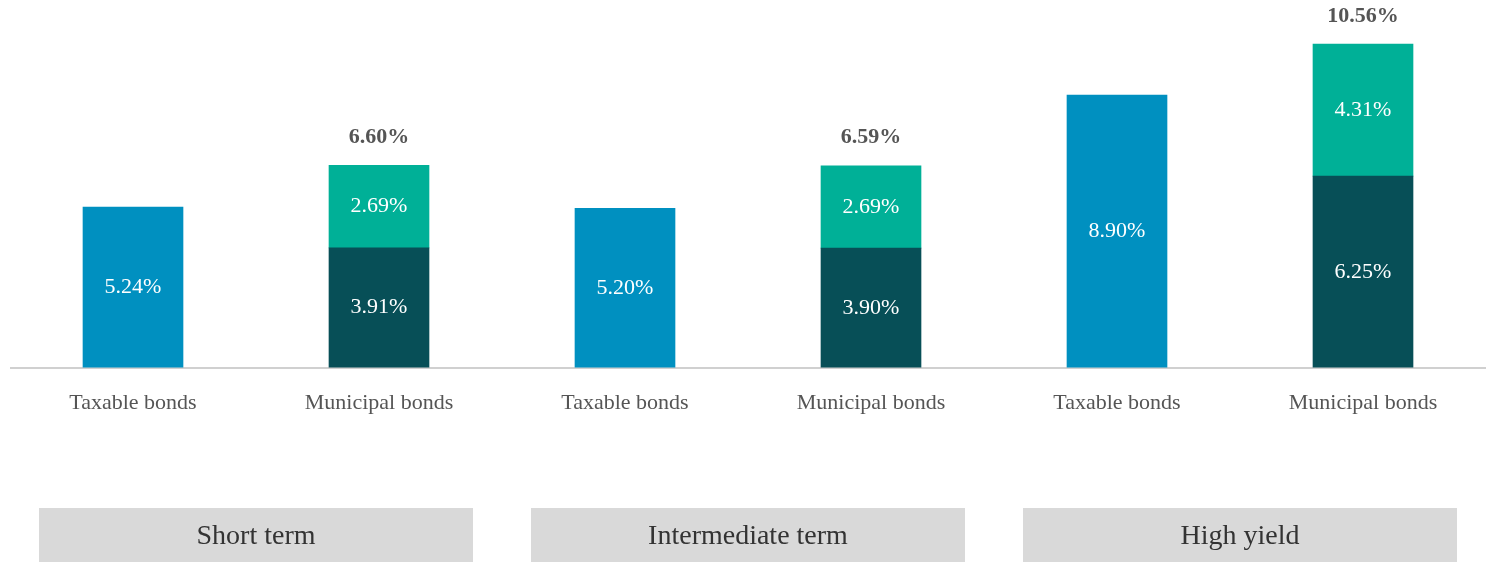  What do you see at coordinates (379, 136) in the screenshot?
I see `total-label: 6.60%` at bounding box center [379, 136].